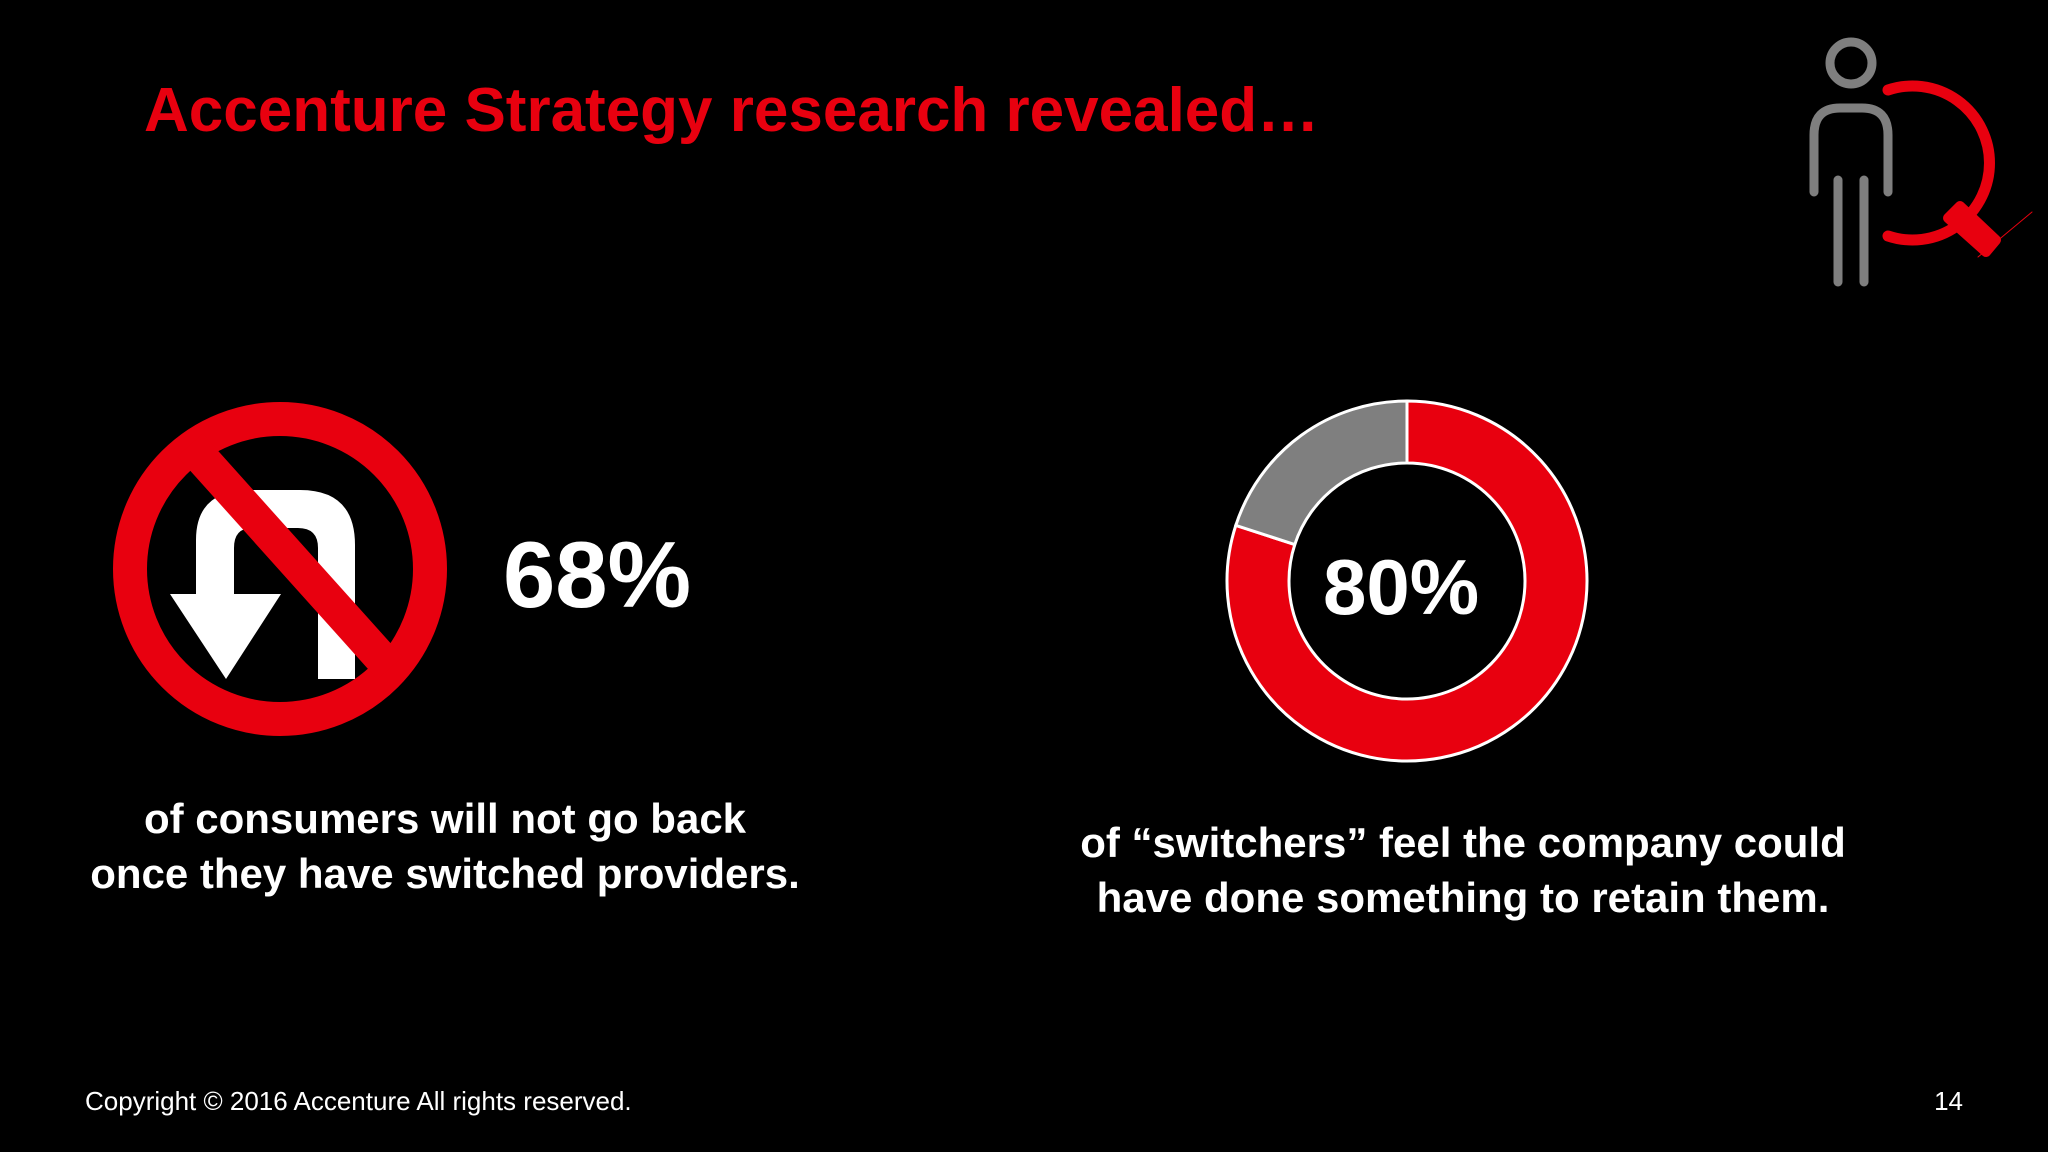 The width and height of the screenshot is (2048, 1152). What do you see at coordinates (445, 818) in the screenshot?
I see `stat-left-caption: of consumers will not go back` at bounding box center [445, 818].